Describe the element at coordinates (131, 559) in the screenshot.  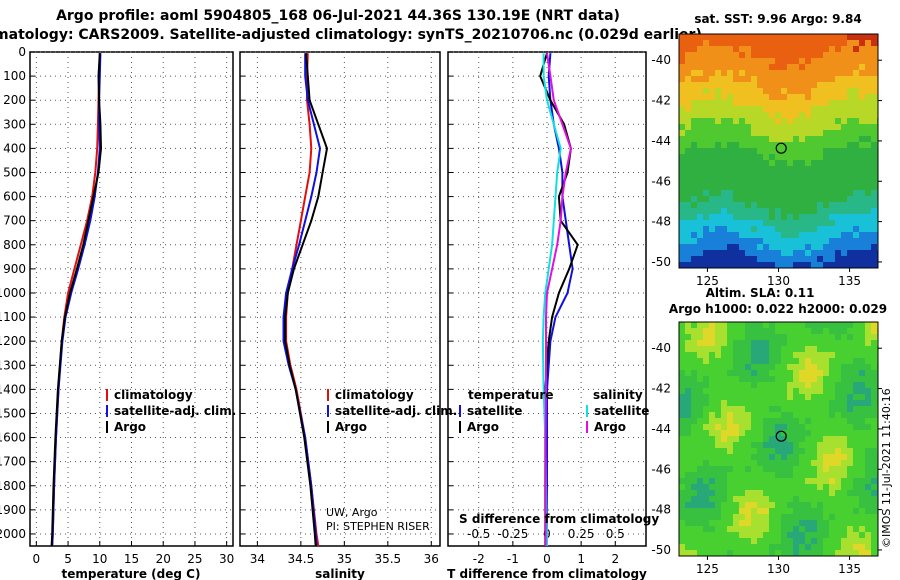
I see `temperature-xtick-label: 15` at that location.